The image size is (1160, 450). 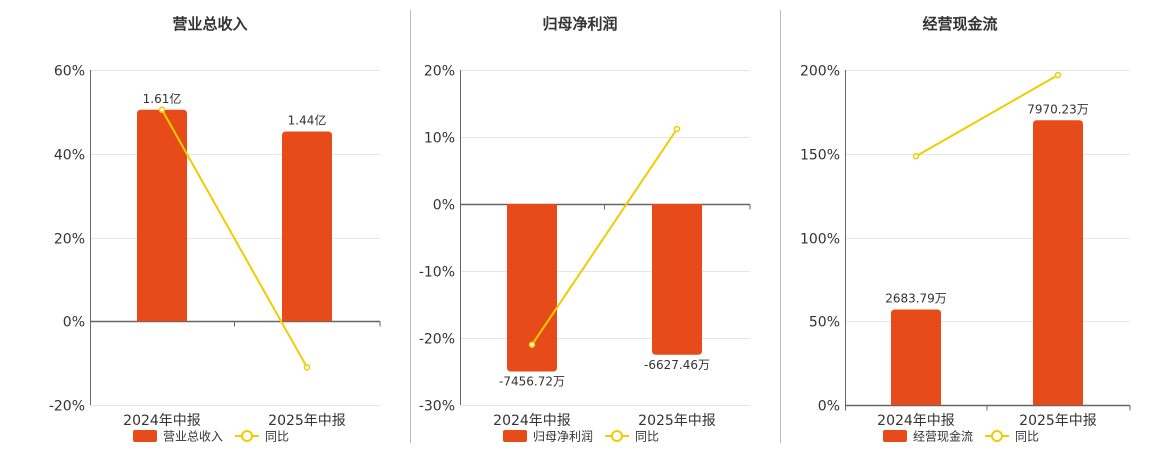 I want to click on y-tick-label: 40%, so click(x=69, y=156).